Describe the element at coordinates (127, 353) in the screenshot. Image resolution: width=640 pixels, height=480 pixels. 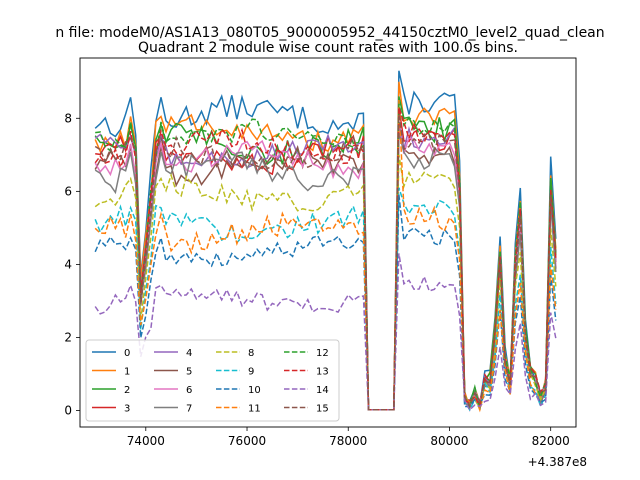
I see `legend-label-0: 0` at that location.